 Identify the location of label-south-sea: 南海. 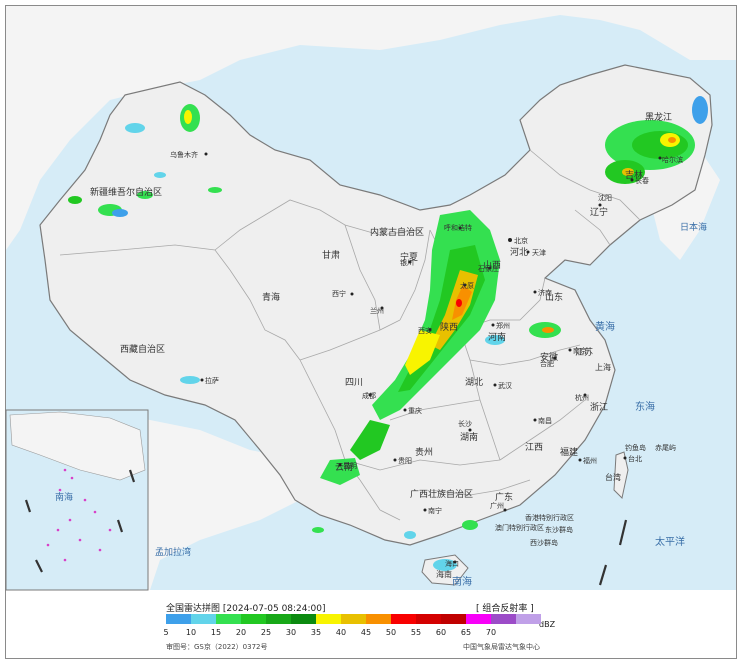
(462, 581).